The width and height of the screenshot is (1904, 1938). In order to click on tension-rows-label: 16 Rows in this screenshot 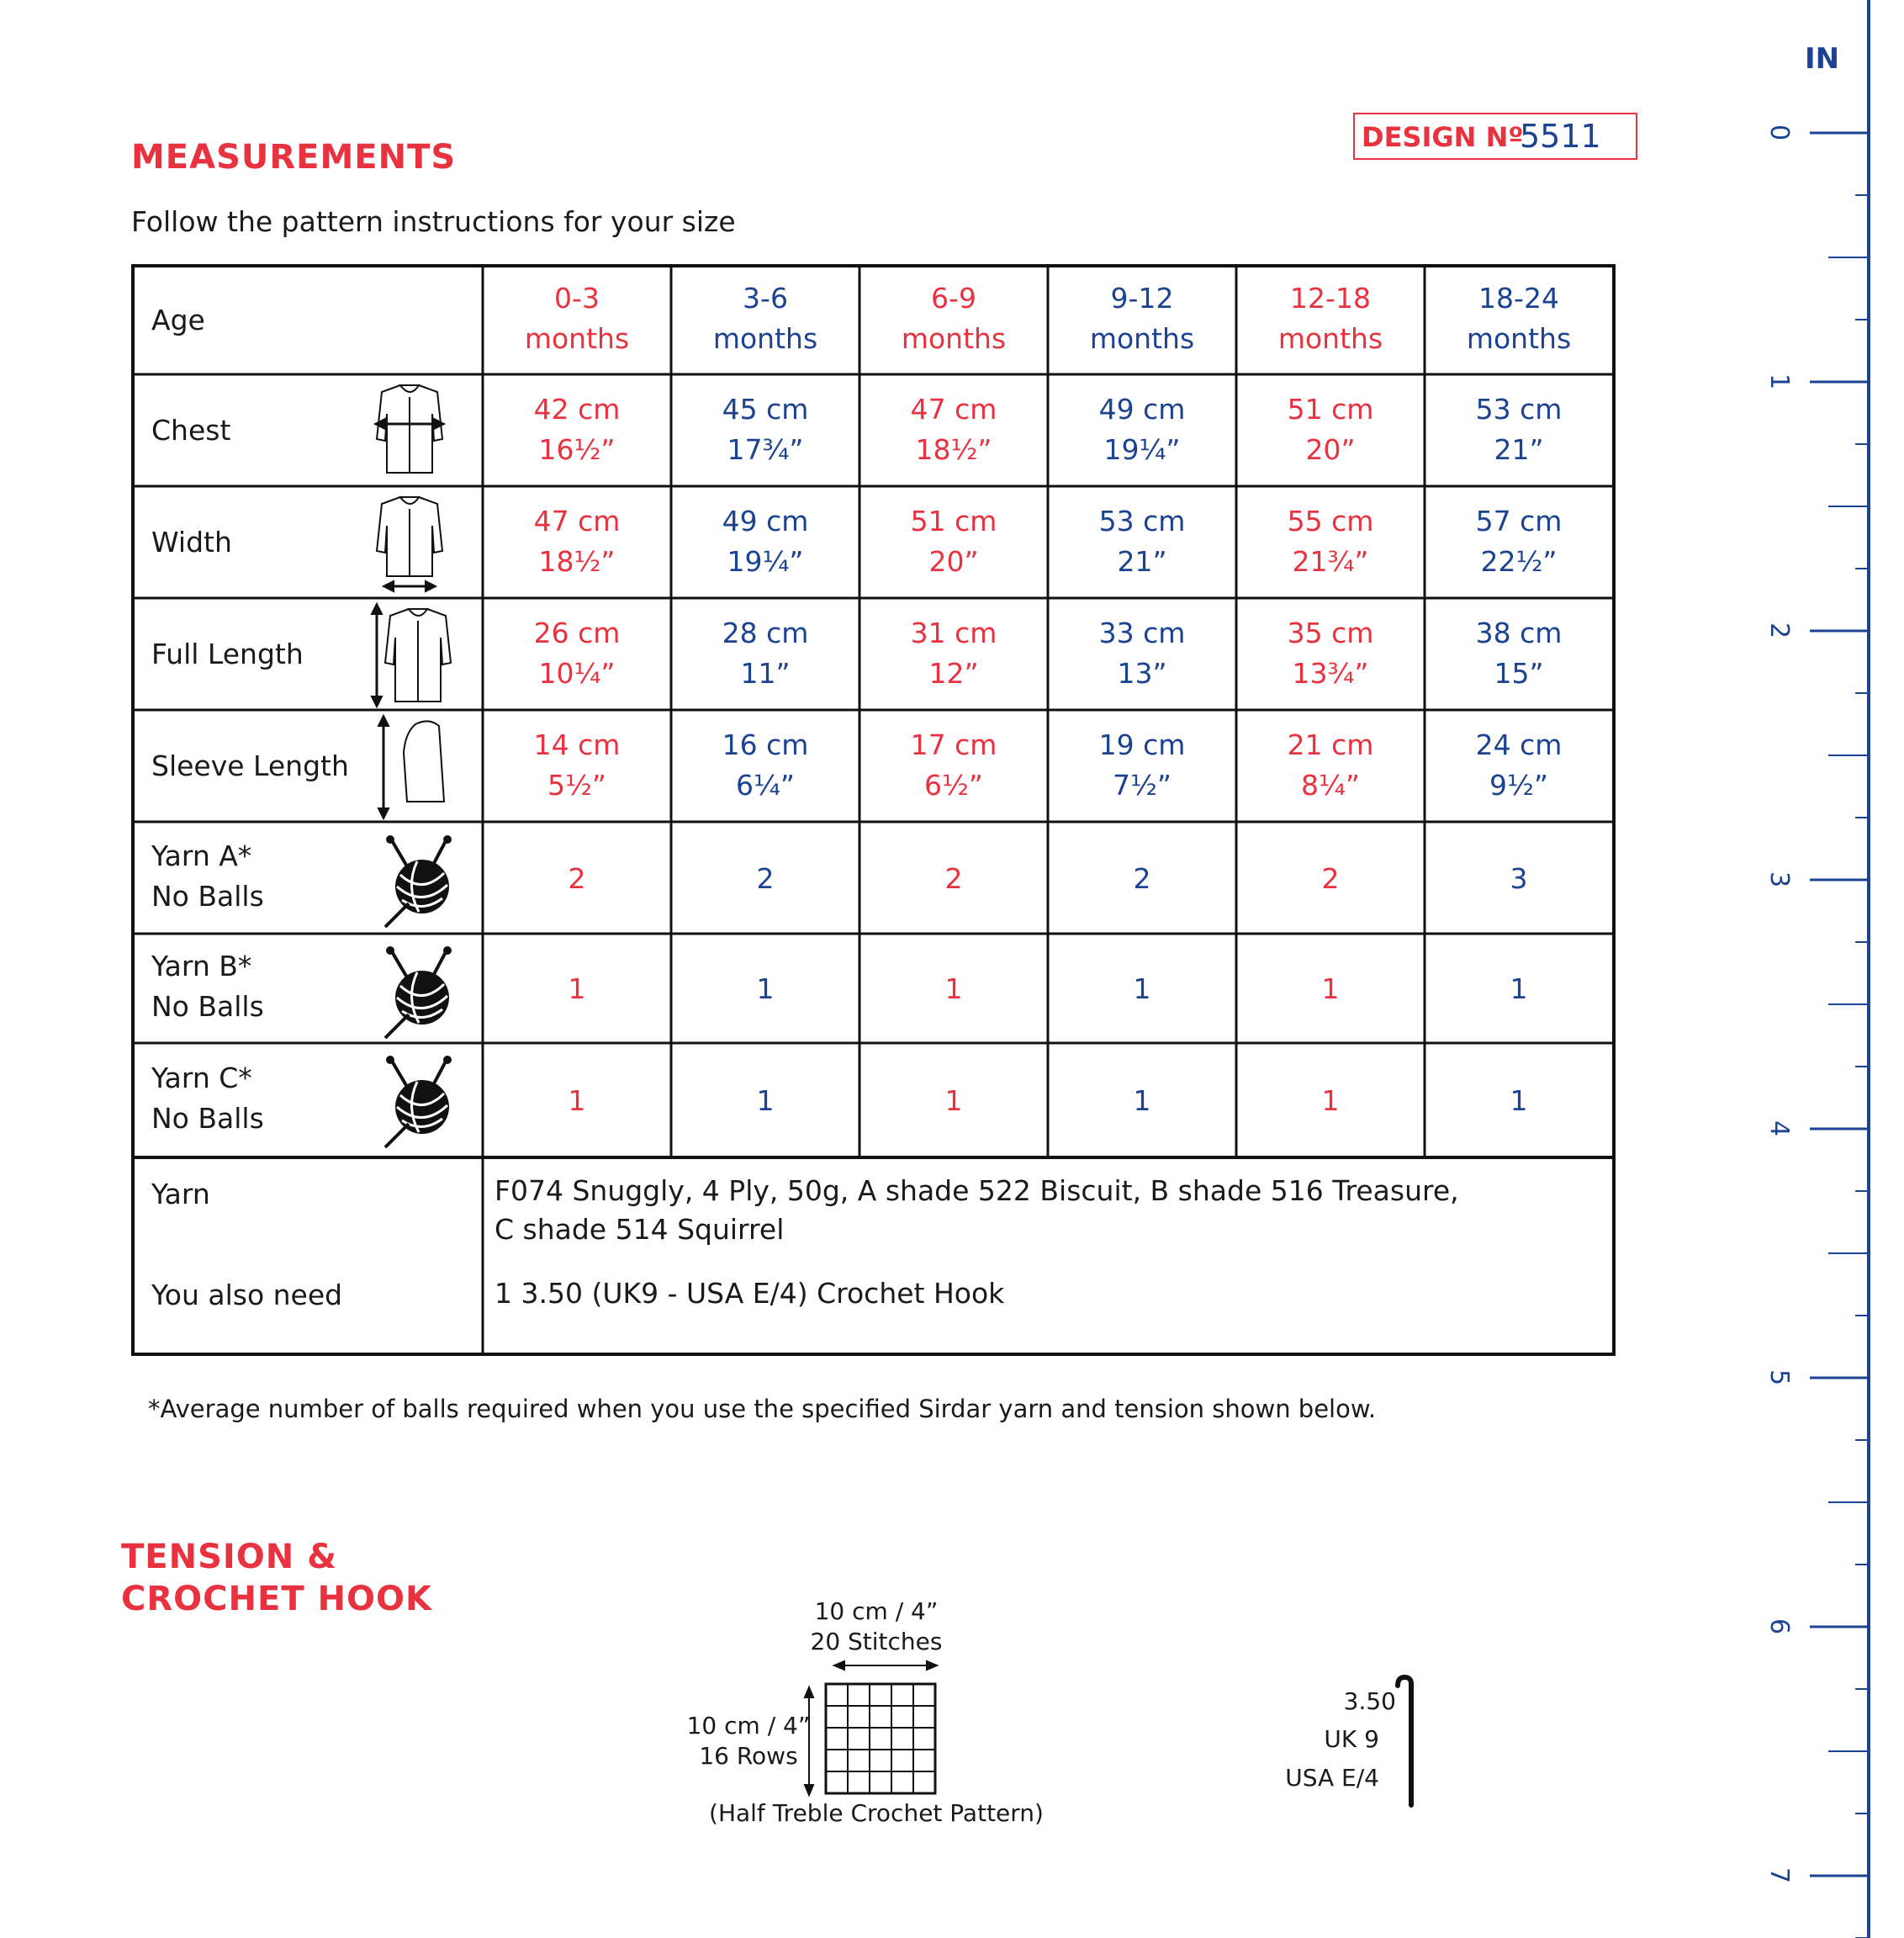, I will do `click(748, 1756)`.